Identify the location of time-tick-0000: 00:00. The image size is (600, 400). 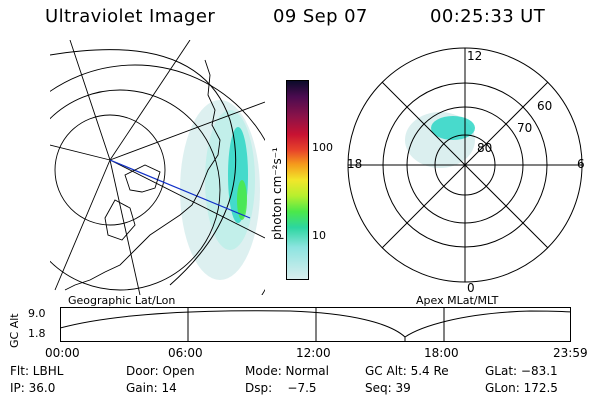
(62, 353).